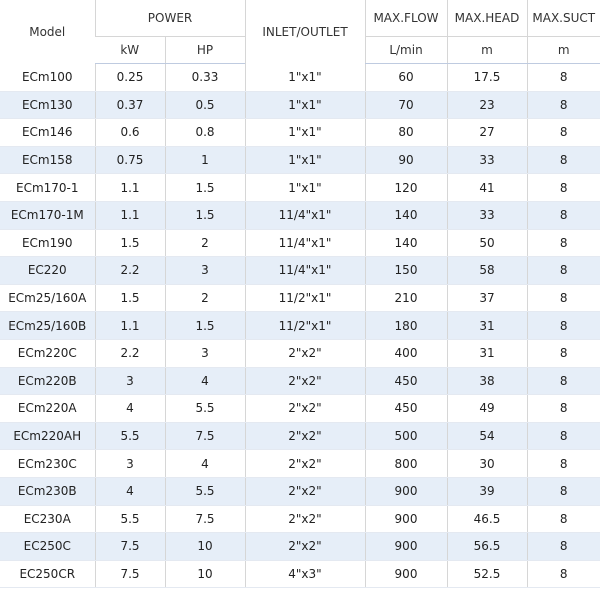  I want to click on table-cell: 210, so click(405, 298).